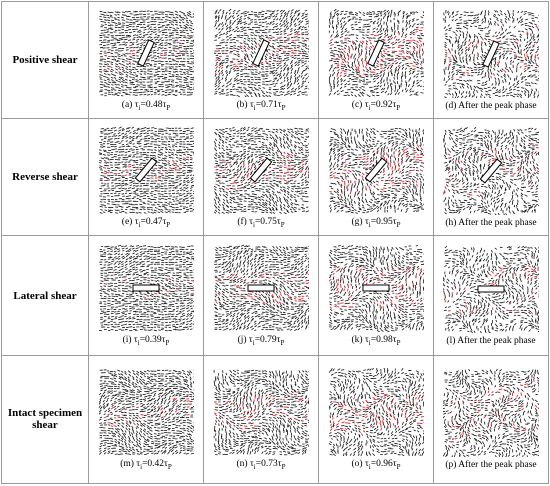 The image size is (550, 486). Describe the element at coordinates (267, 221) in the screenshot. I see `caption-text: =0.75τ` at that location.